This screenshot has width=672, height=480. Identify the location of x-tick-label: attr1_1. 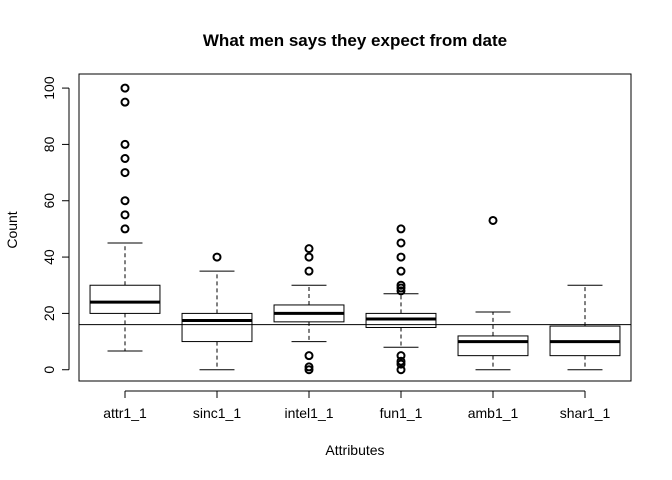
(125, 413).